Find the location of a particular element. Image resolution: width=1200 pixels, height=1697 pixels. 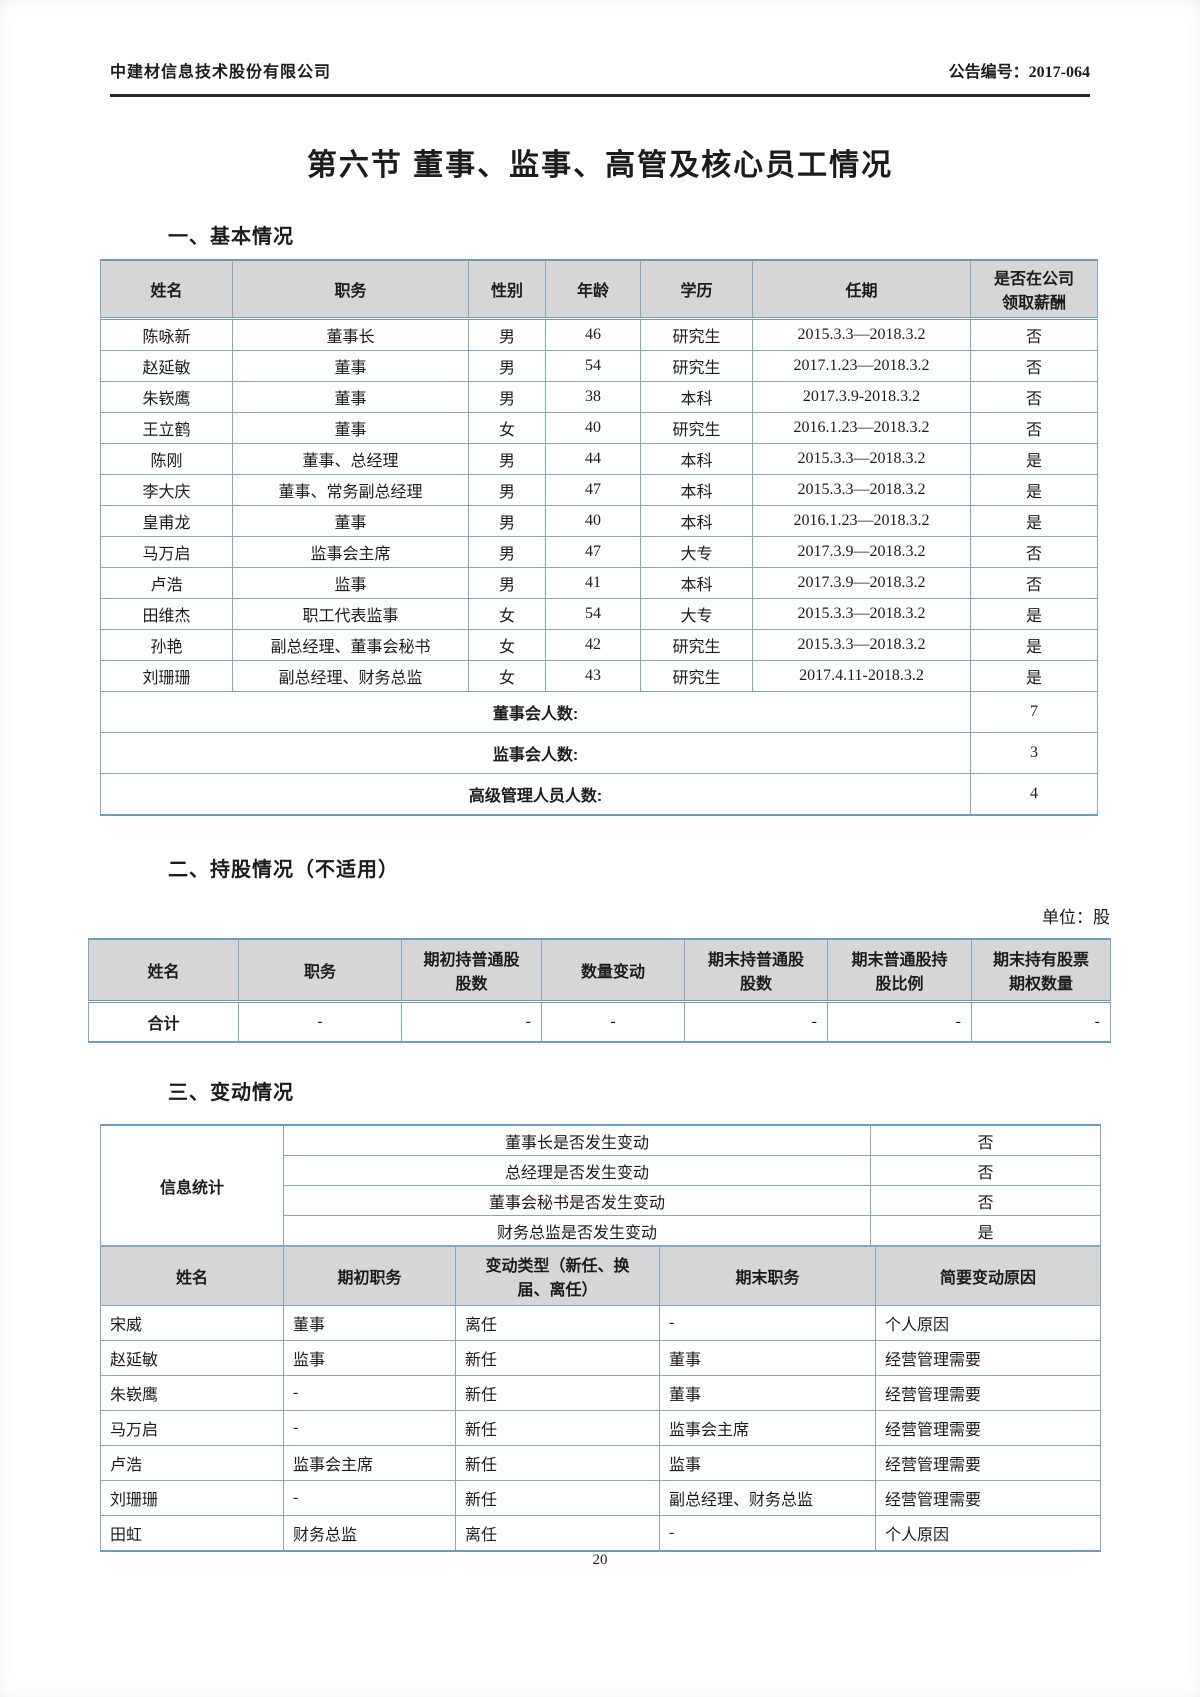

stats-question: 财务总监是否发生变动 is located at coordinates (577, 1230).